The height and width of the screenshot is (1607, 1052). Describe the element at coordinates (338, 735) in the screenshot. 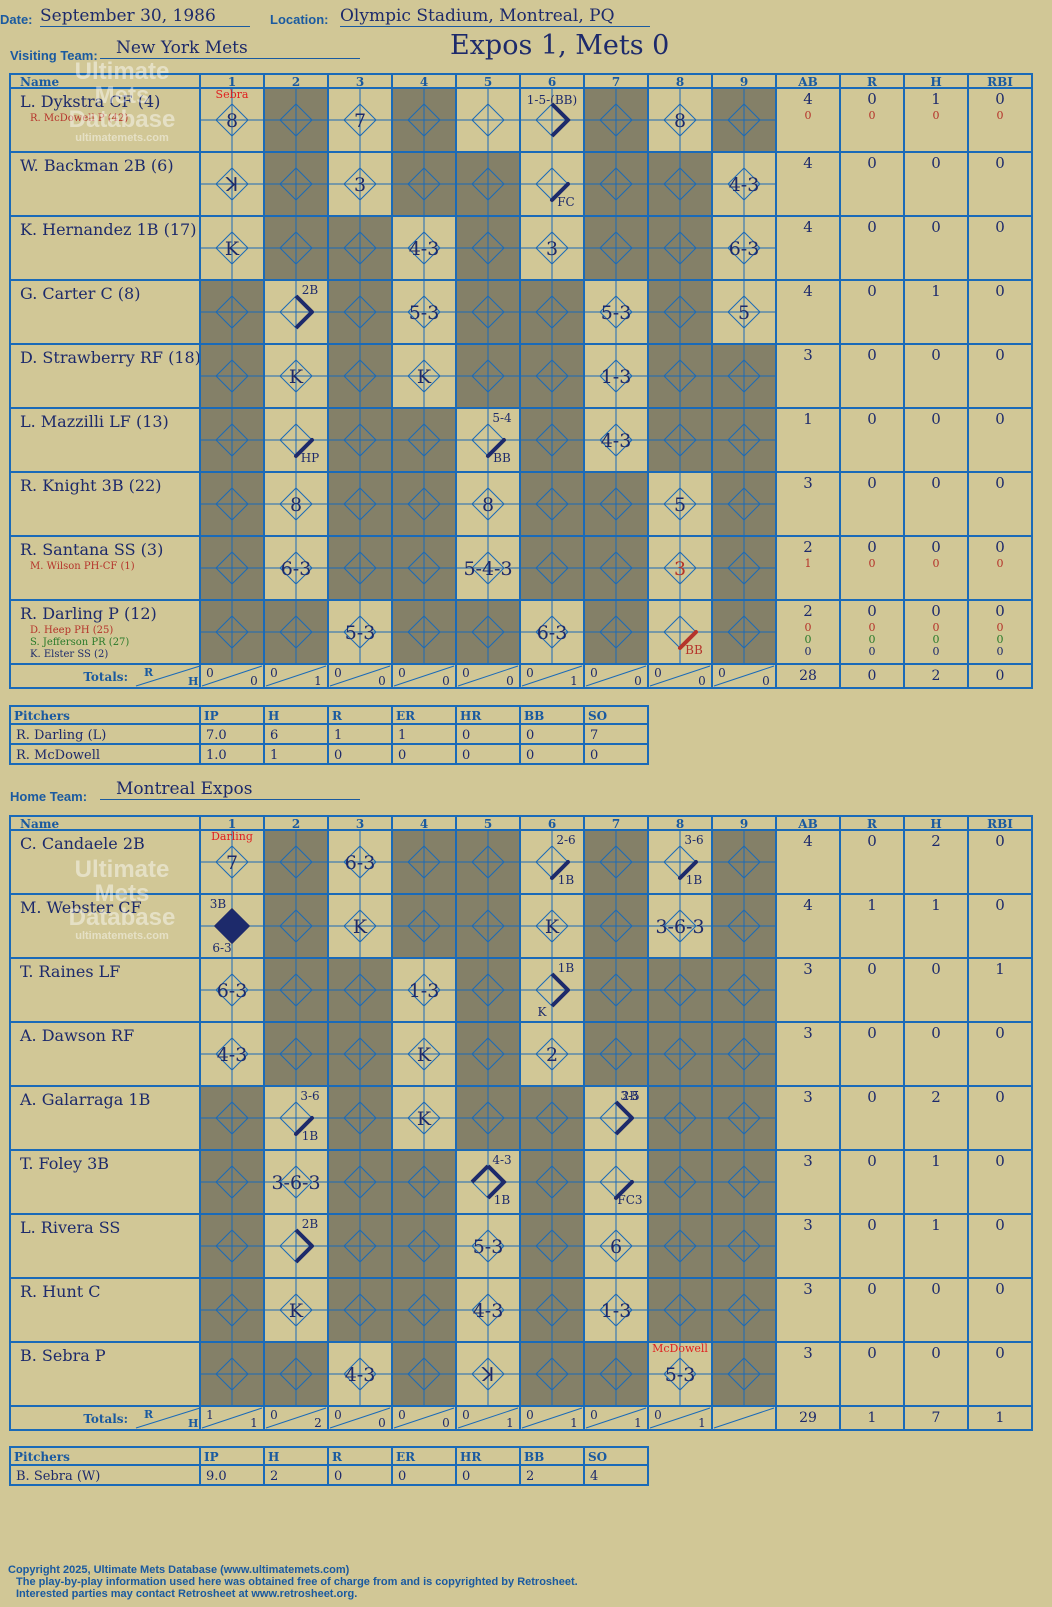

I see `pitcher-stat: 1` at that location.